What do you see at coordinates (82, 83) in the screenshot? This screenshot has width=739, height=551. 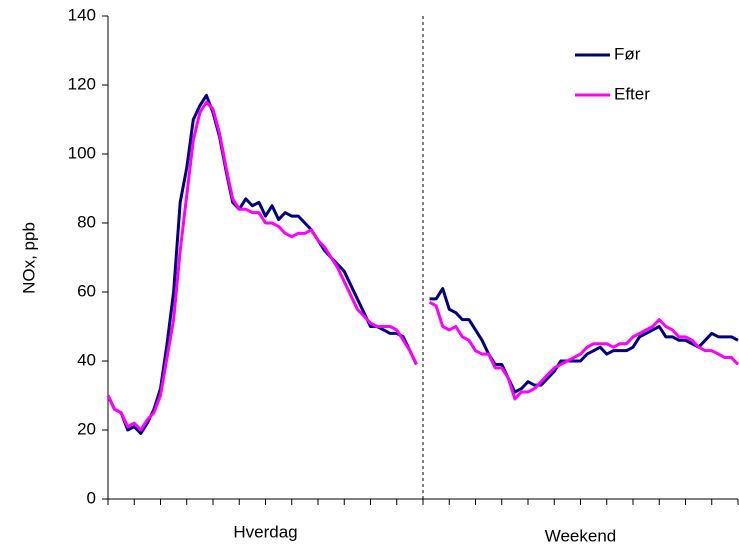 I see `y-tick-label: 120` at bounding box center [82, 83].